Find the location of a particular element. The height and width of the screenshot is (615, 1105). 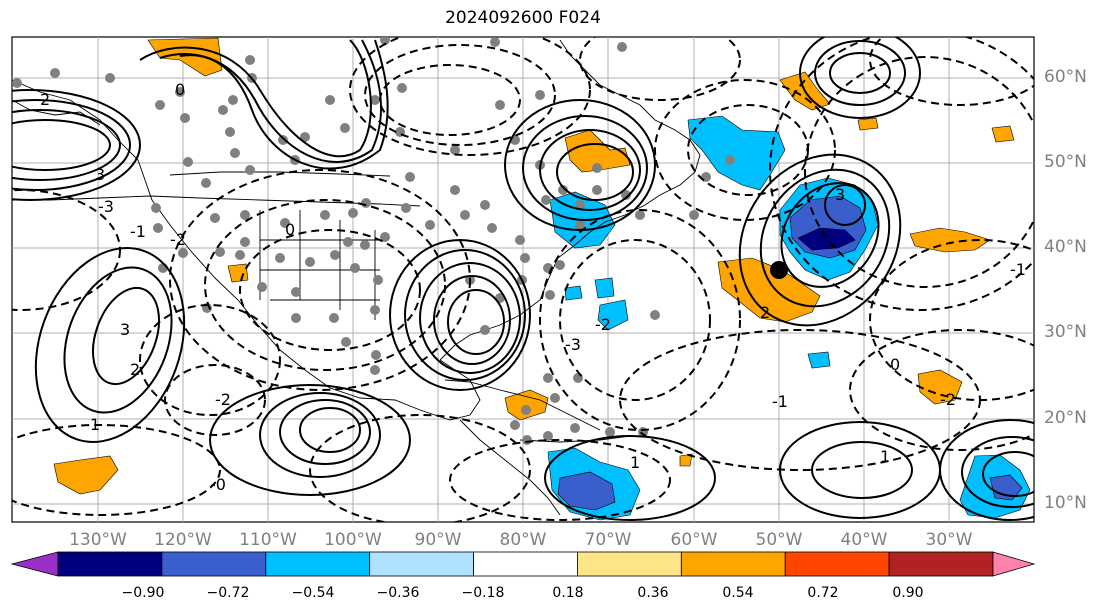

lon-label-90w: 90°W is located at coordinates (438, 540).